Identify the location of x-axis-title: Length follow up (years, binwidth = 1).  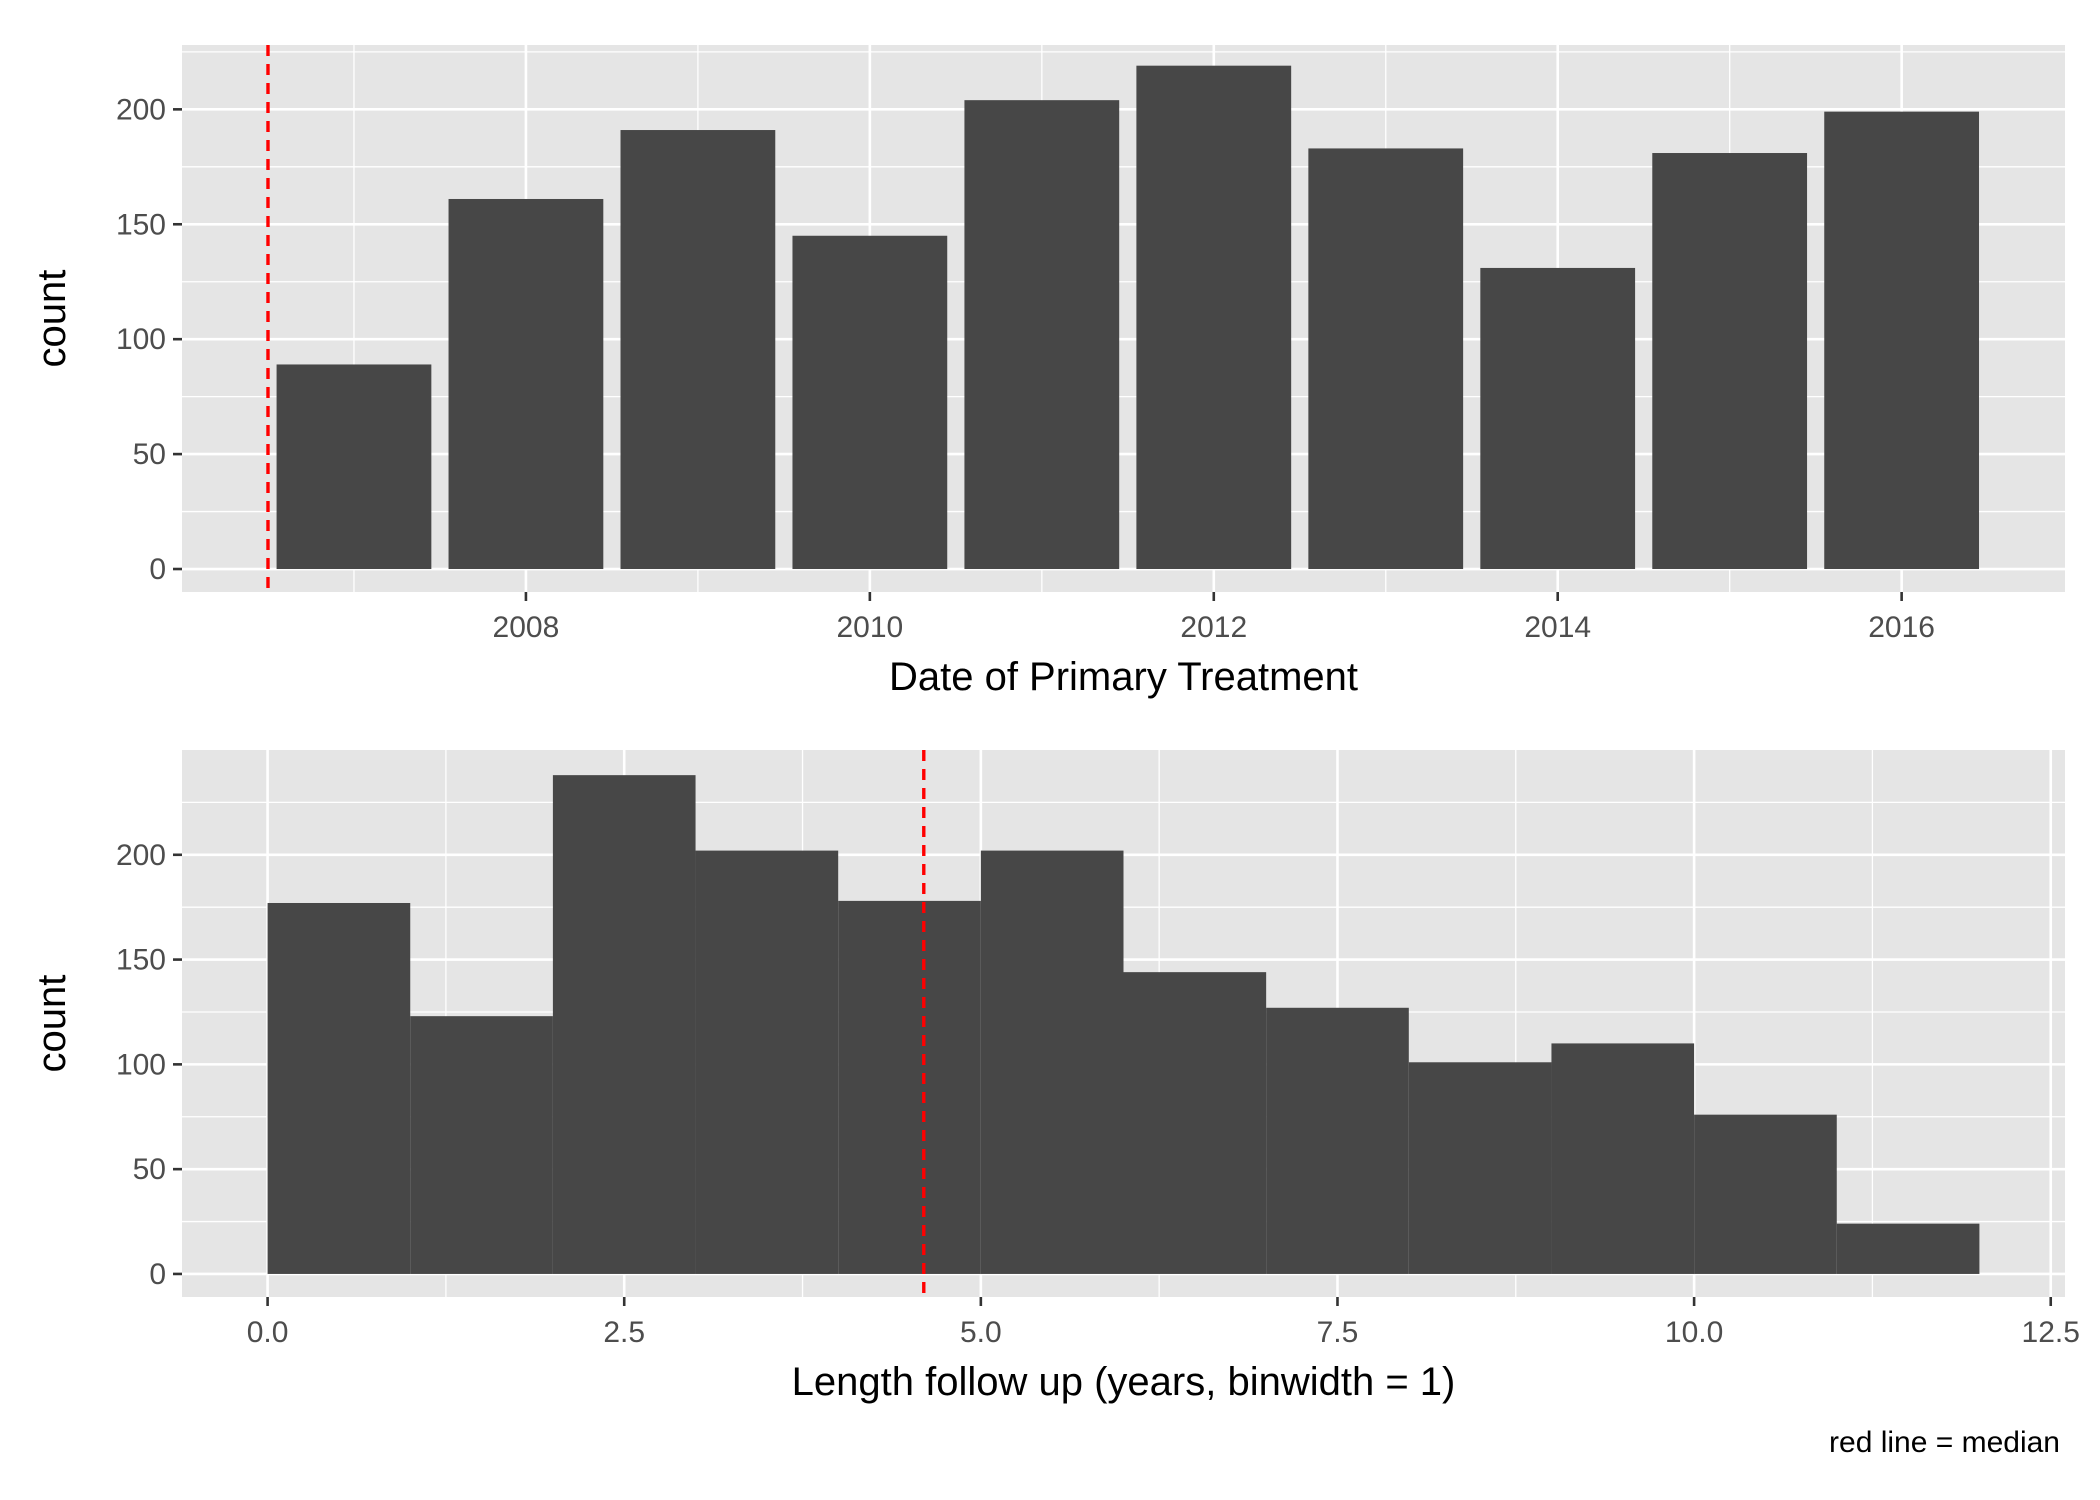
(1124, 1382).